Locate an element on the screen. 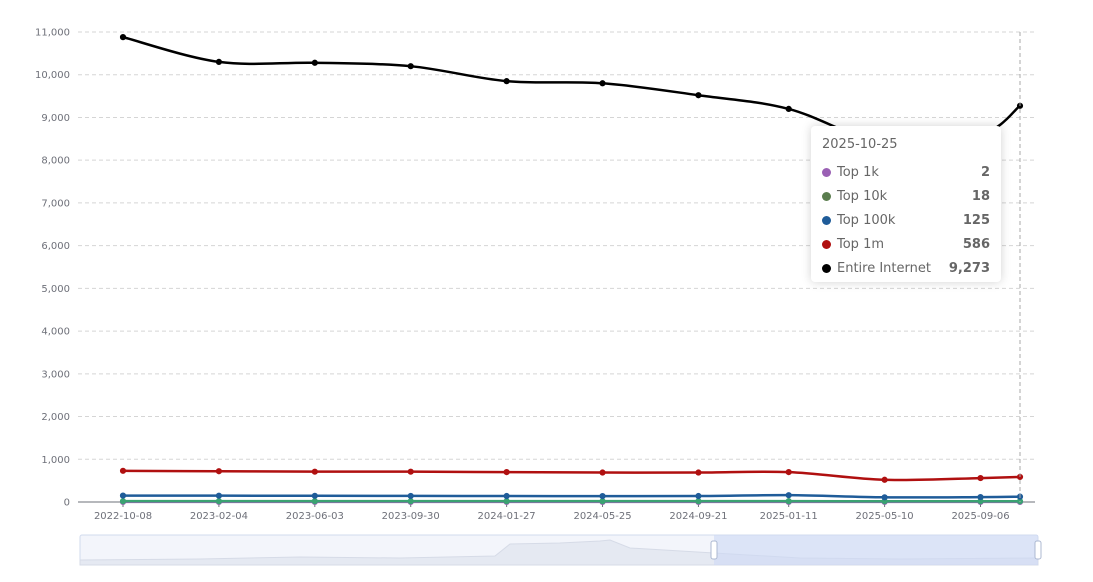 The width and height of the screenshot is (1093, 582). x-tick-label: 2023-06-03 is located at coordinates (315, 516).